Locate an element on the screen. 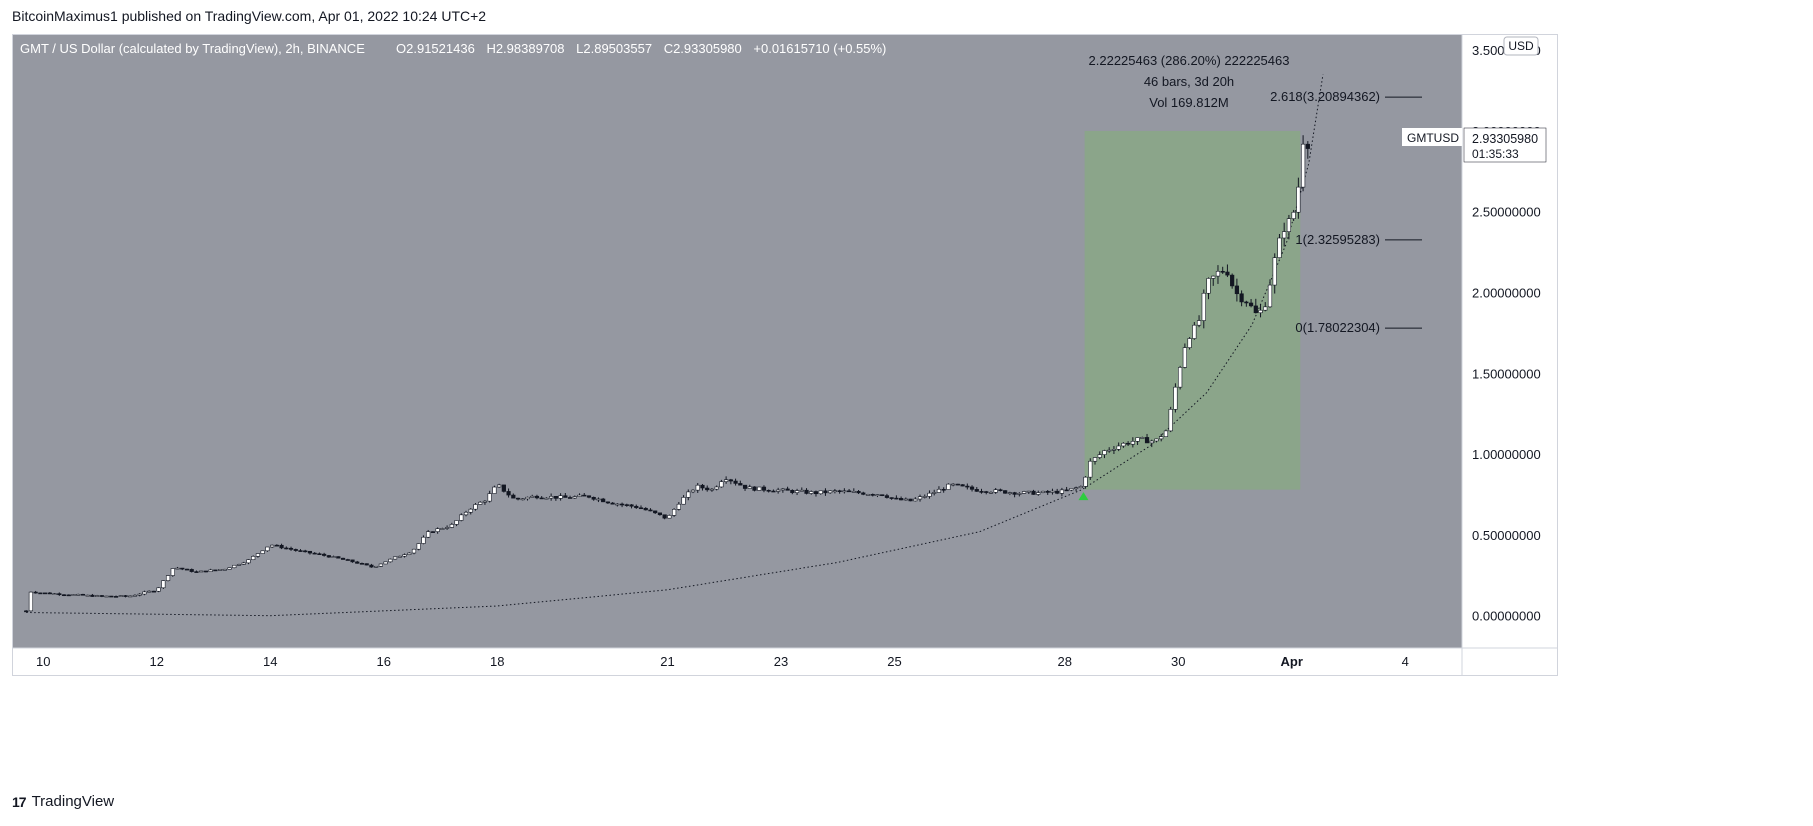 The width and height of the screenshot is (1813, 826). range-stat-line: 46 bars, 3d 20h is located at coordinates (1189, 81).